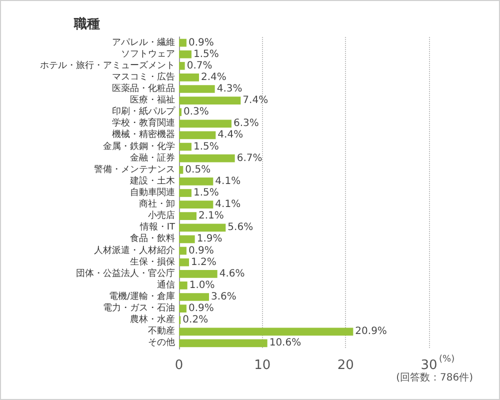 This screenshot has width=500, height=400. What do you see at coordinates (143, 42) in the screenshot?
I see `y-tick-label: アパレル・繊維` at bounding box center [143, 42].